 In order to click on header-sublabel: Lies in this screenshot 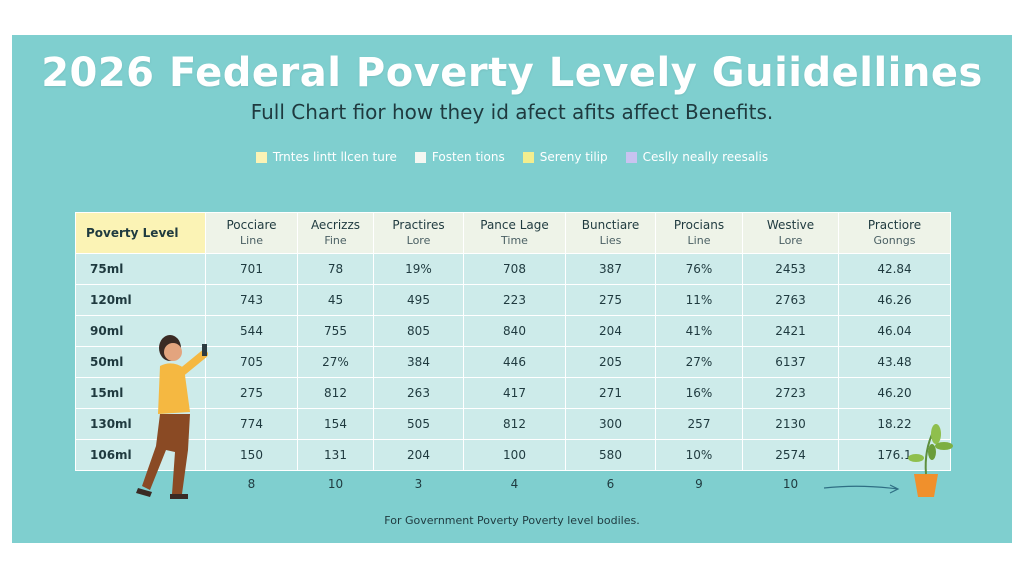, I will do `click(610, 240)`.